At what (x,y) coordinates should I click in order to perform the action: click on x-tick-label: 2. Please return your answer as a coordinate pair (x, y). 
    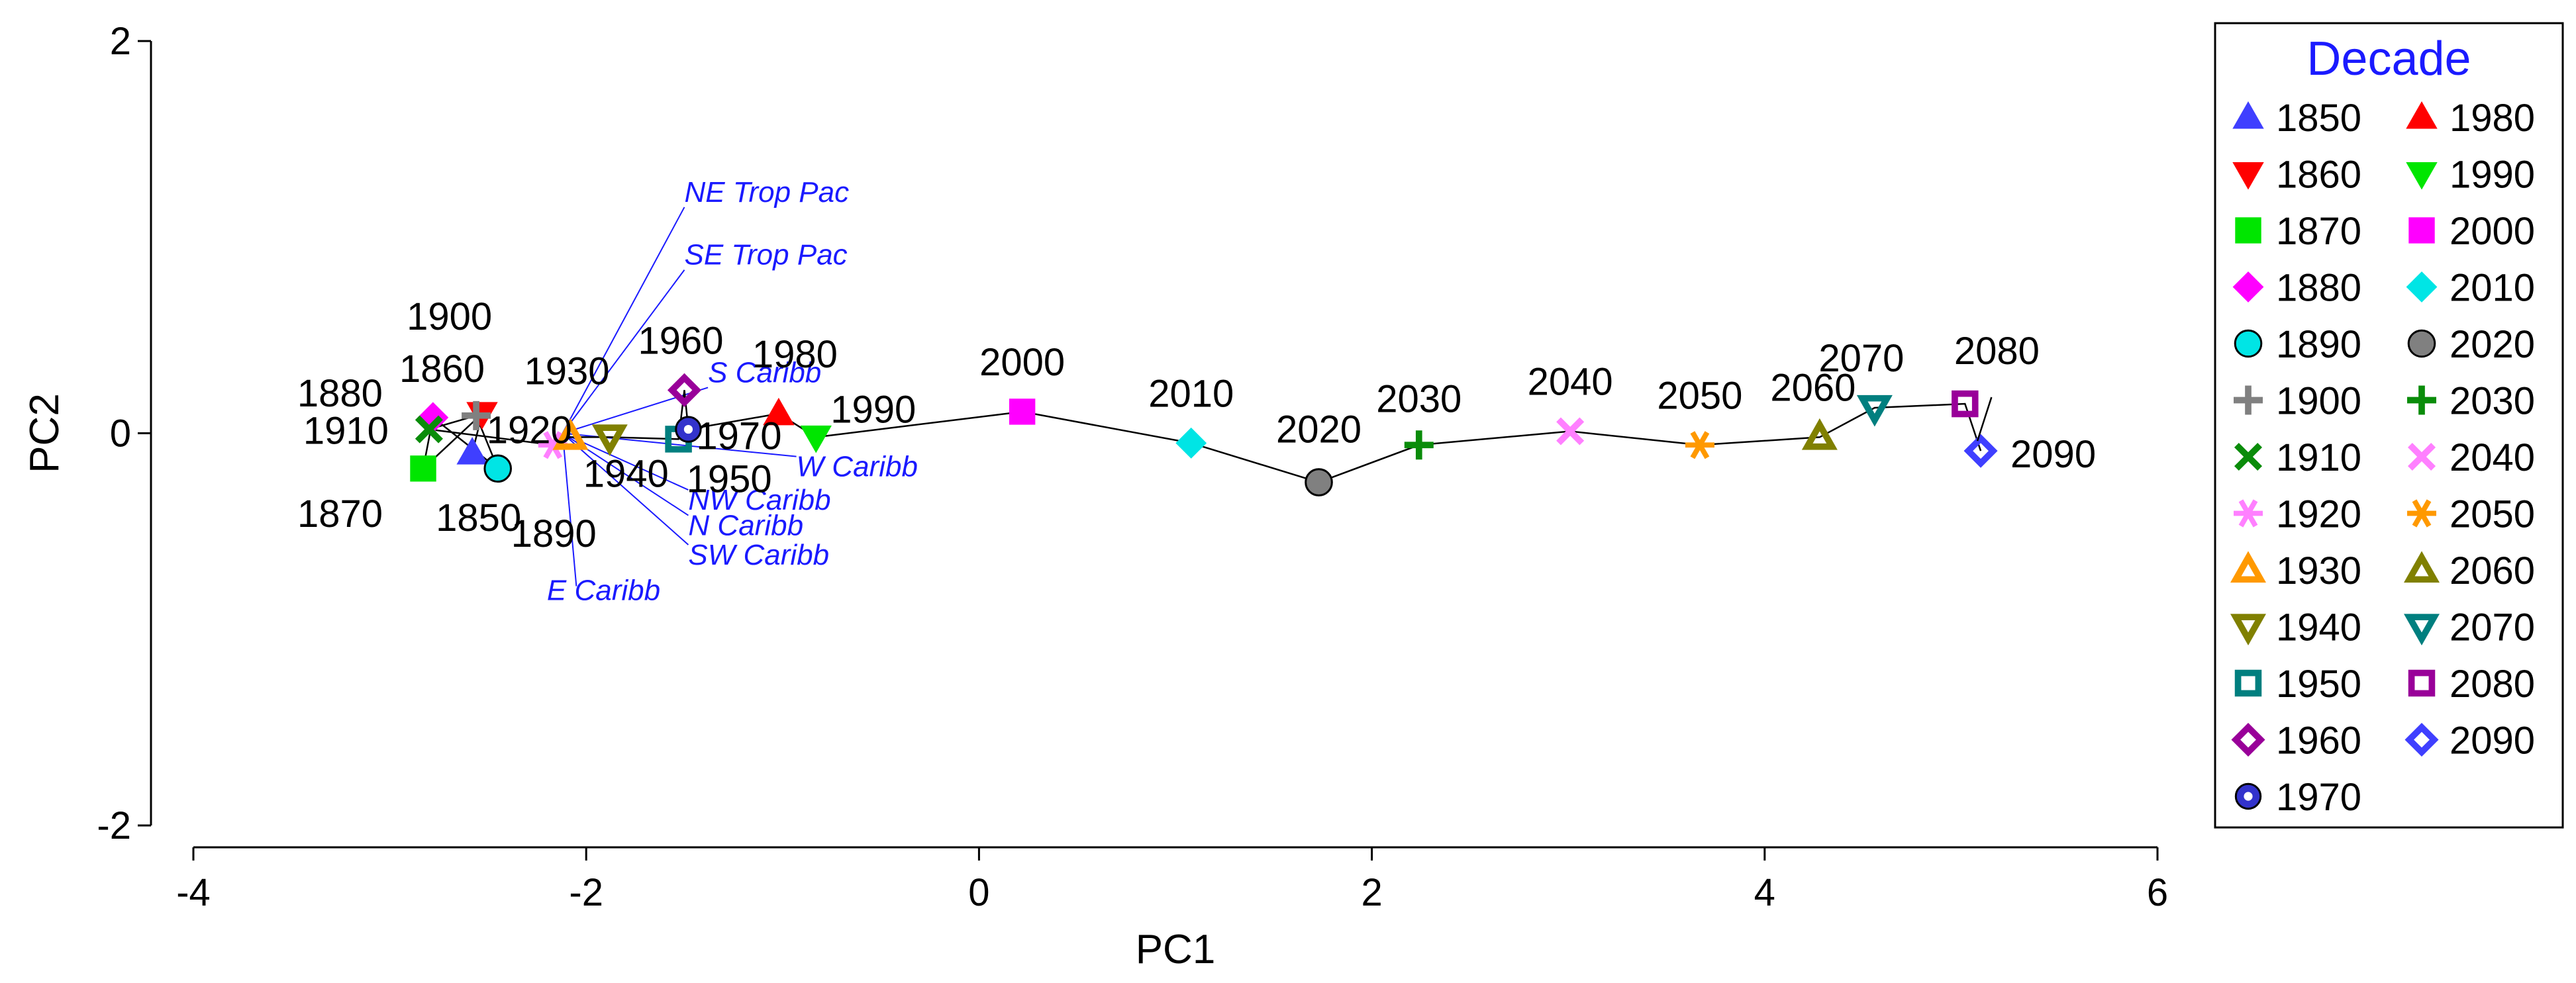
    Looking at the image, I should click on (1371, 892).